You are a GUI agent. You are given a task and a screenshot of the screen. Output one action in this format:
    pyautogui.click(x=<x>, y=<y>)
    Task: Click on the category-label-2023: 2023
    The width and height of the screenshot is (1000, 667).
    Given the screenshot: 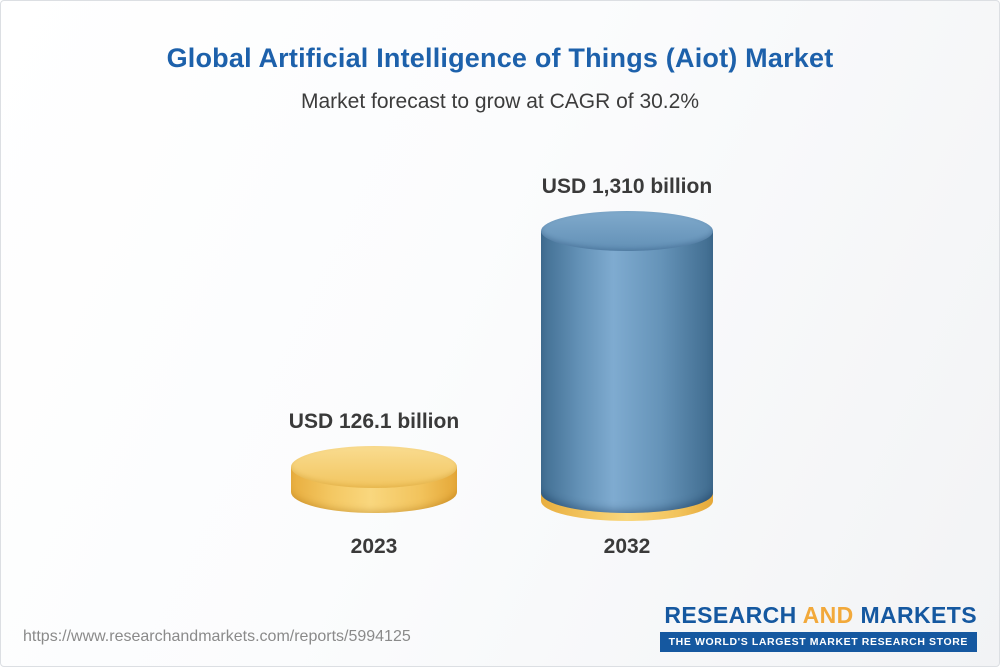 What is the action you would take?
    pyautogui.click(x=374, y=546)
    